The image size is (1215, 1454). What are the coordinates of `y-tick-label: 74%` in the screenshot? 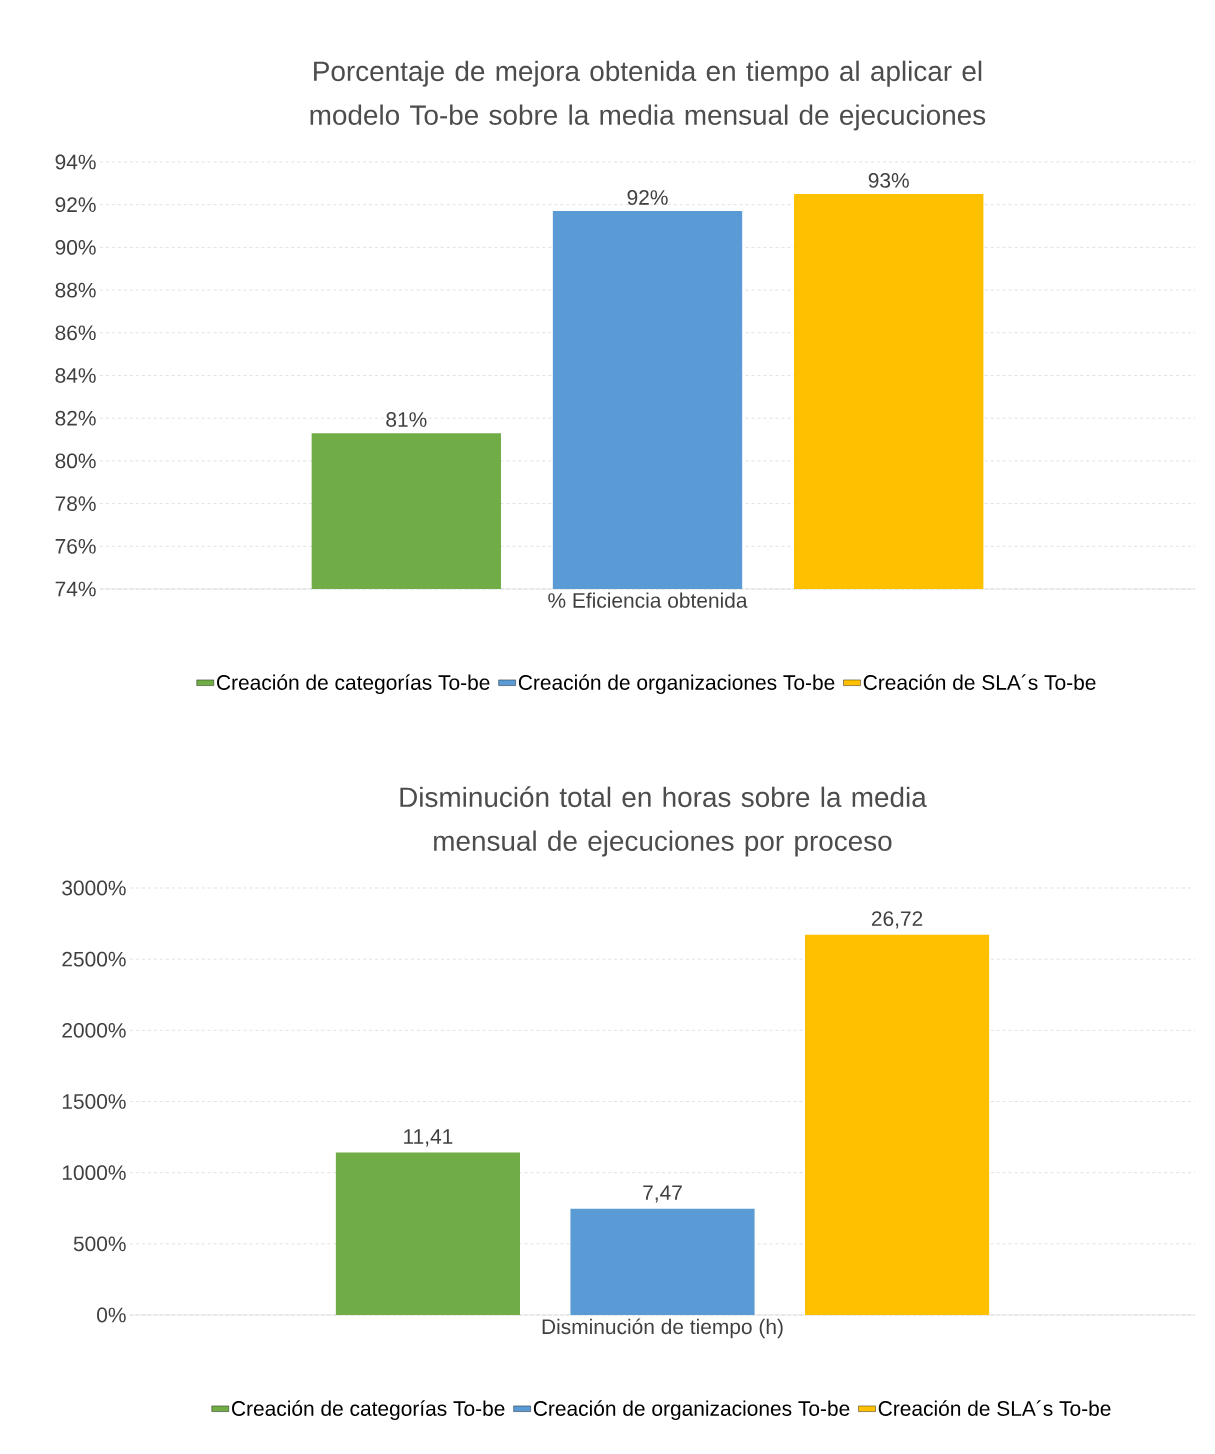 It's located at (75, 589).